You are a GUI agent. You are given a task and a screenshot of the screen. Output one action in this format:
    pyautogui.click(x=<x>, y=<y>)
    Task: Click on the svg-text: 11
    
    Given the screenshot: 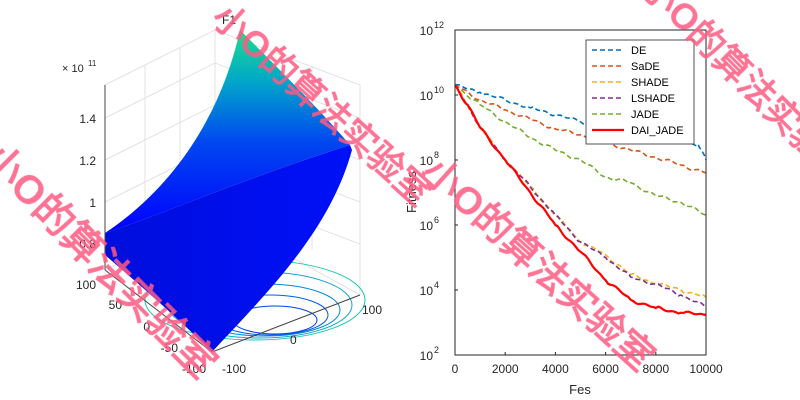 What is the action you would take?
    pyautogui.click(x=92, y=63)
    